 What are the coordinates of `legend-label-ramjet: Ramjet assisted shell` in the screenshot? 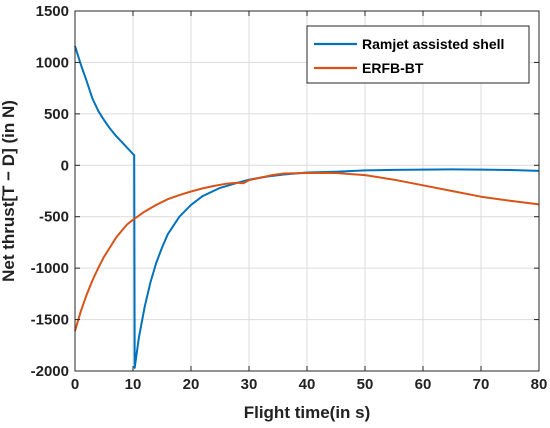 It's located at (433, 44).